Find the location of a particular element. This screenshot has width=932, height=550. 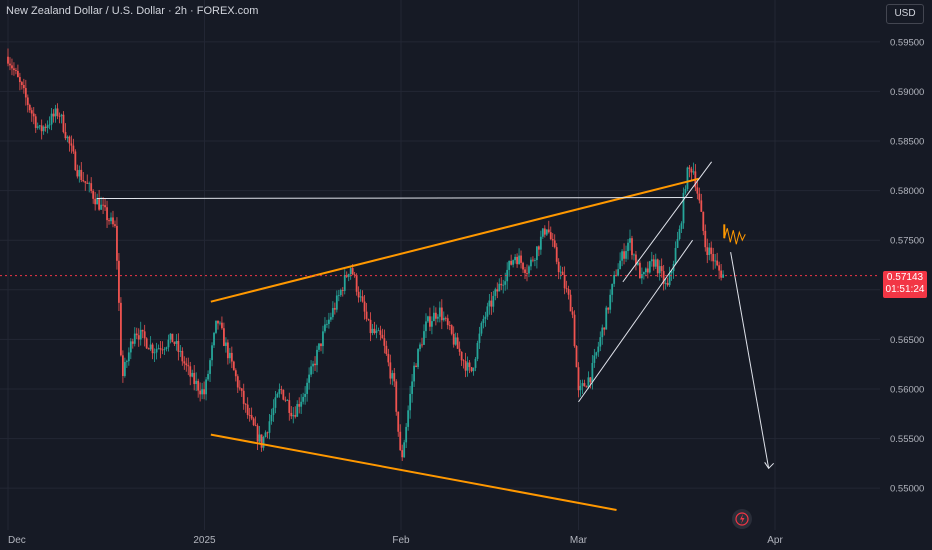

projected-zigzag is located at coordinates (734, 236).